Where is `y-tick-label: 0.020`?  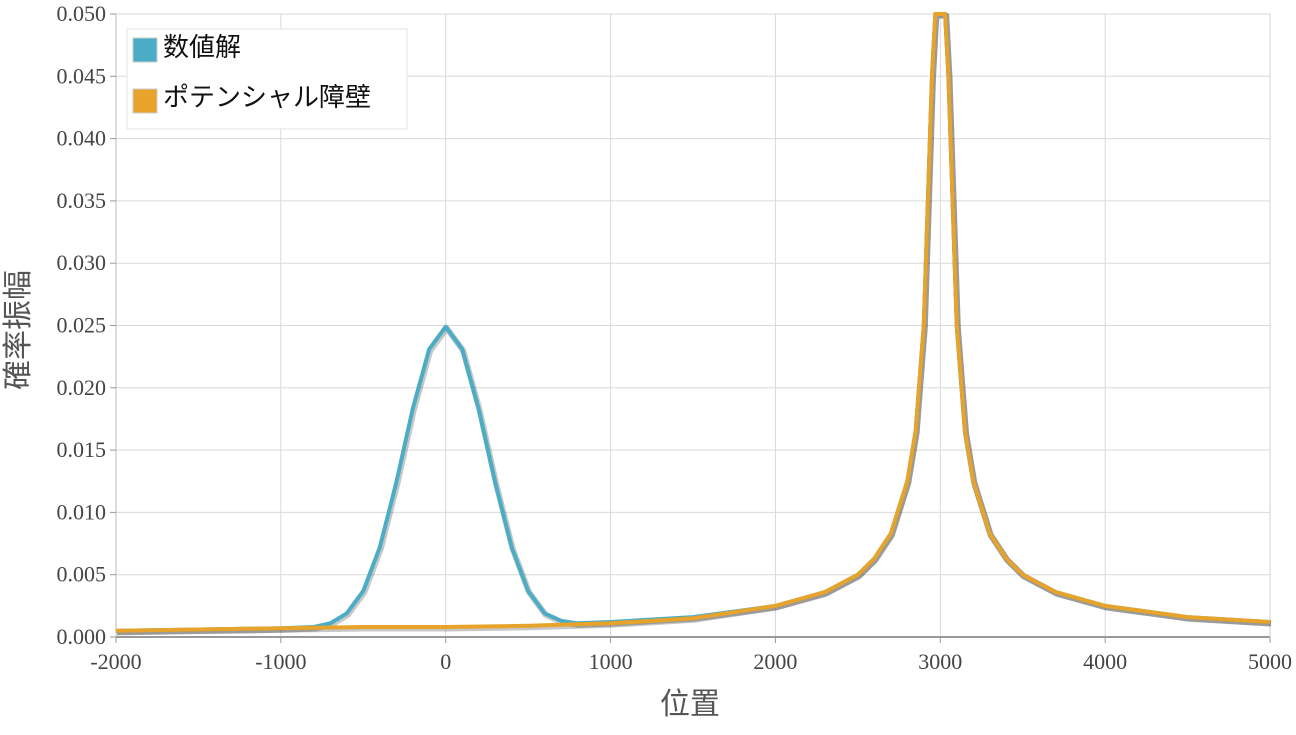 y-tick-label: 0.020 is located at coordinates (82, 387).